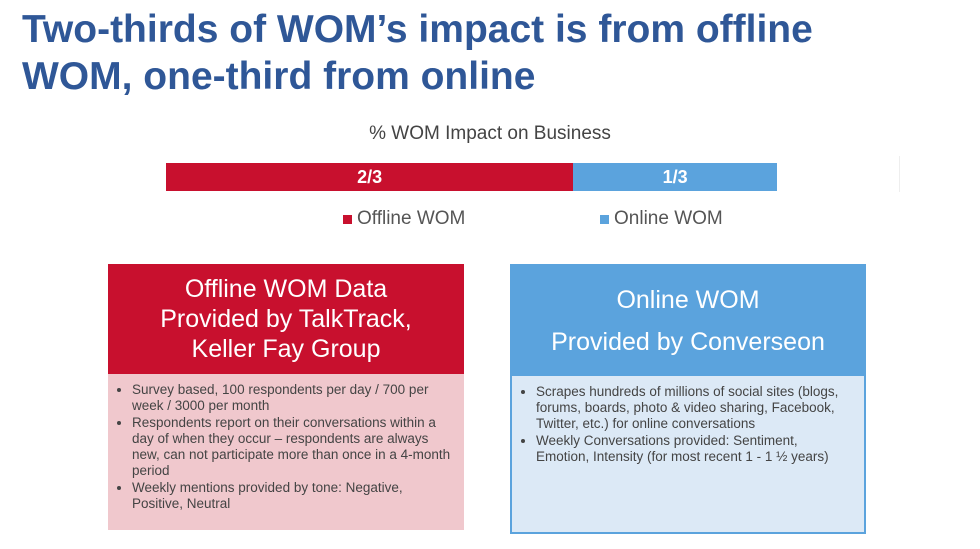 The width and height of the screenshot is (980, 549). I want to click on offline-heading-line-1: Offline WOM Data, so click(286, 289).